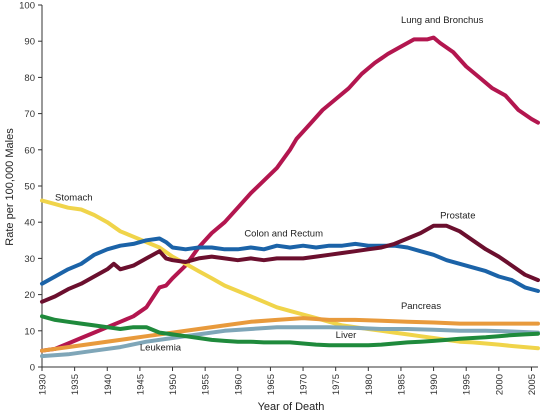  Describe the element at coordinates (206, 384) in the screenshot. I see `x-tick-label: 1955` at that location.